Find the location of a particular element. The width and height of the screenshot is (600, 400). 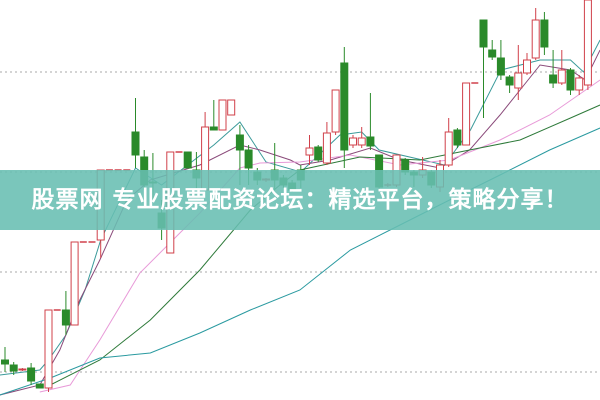

banner-text: 股票网 专业股票配资论坛：精选平台，策略分享！ is located at coordinates (300, 200).